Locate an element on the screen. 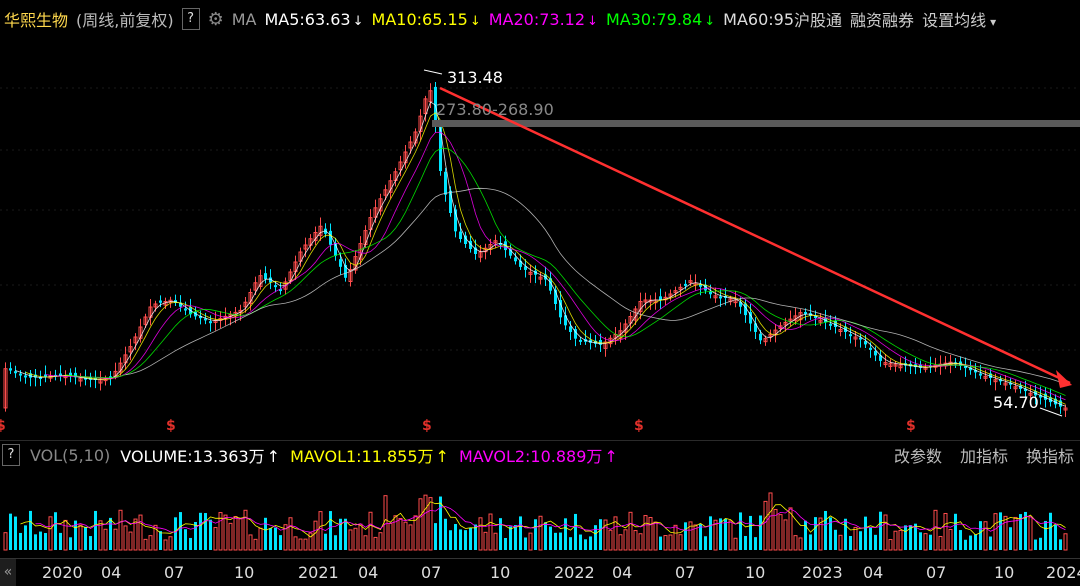  vol-help-button: ? is located at coordinates (11, 455).